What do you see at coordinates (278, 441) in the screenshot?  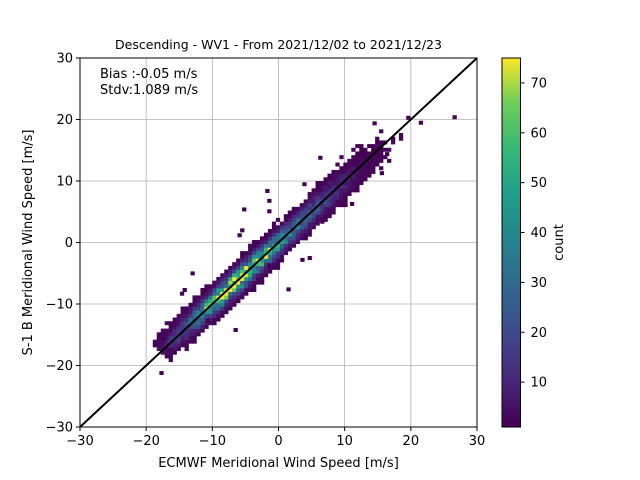 I see `x-tick-label: 0` at bounding box center [278, 441].